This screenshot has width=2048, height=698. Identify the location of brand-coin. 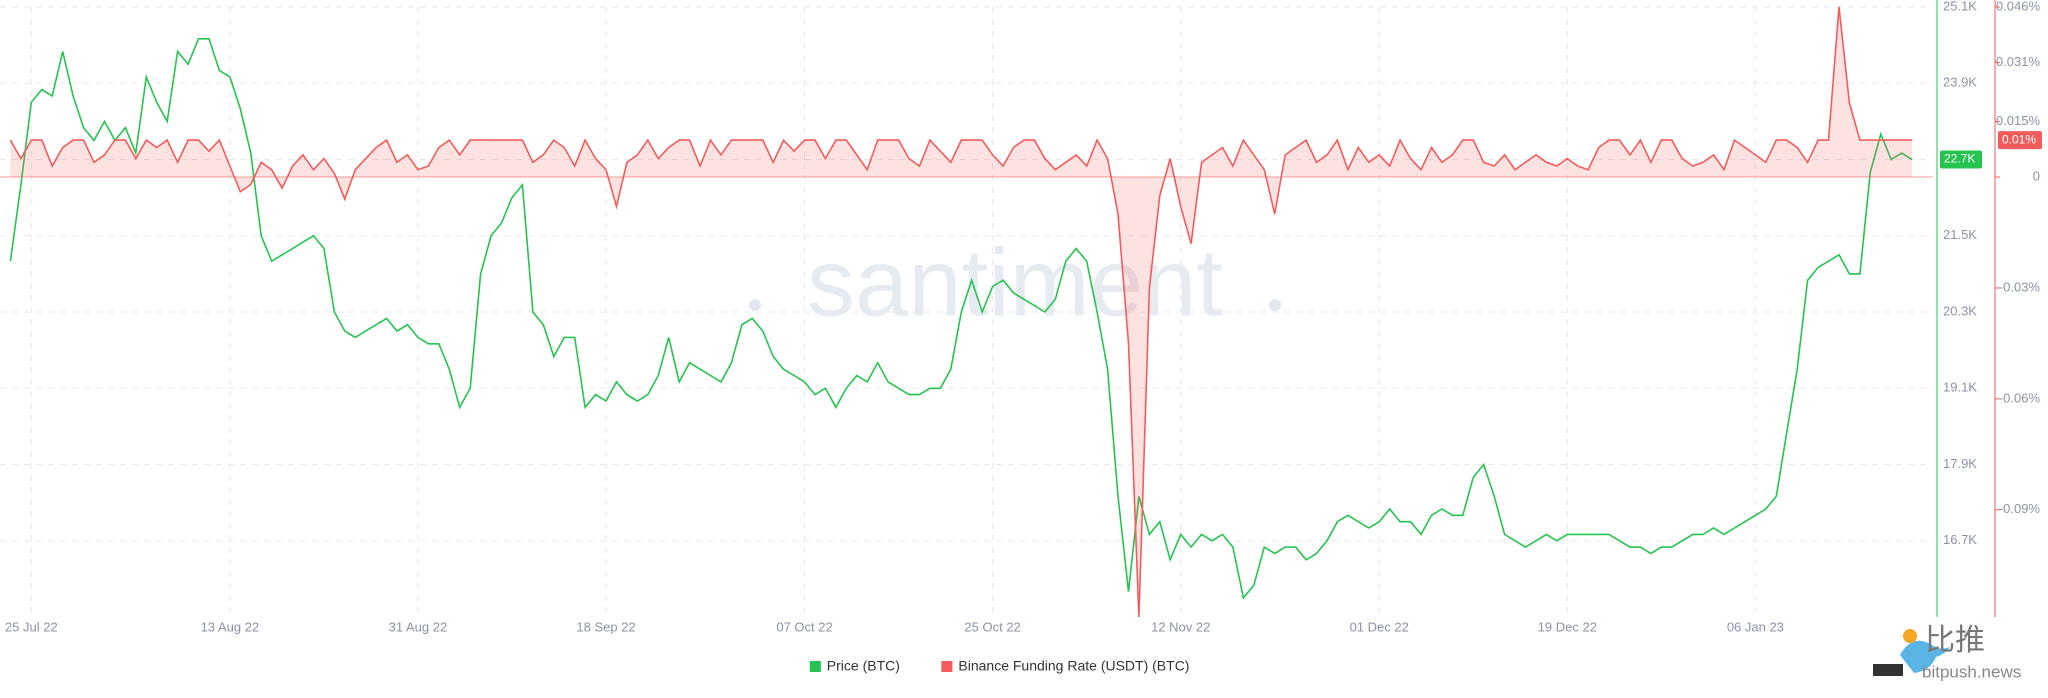
(1910, 636).